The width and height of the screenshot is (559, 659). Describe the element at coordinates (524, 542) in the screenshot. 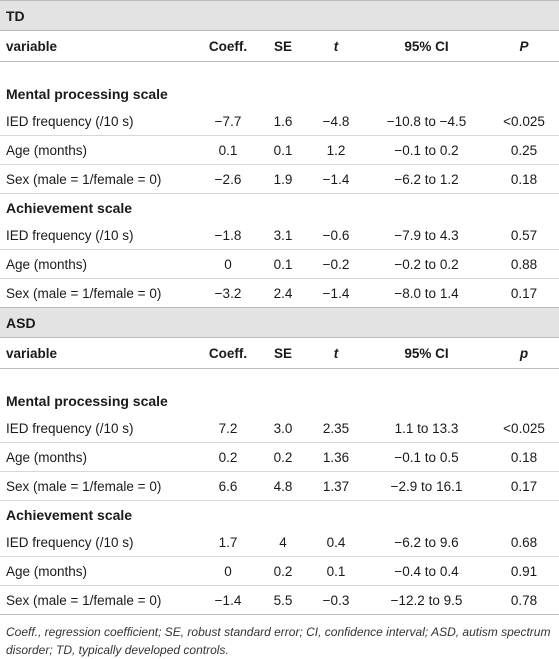

I see `table-cell: 0.68` at that location.